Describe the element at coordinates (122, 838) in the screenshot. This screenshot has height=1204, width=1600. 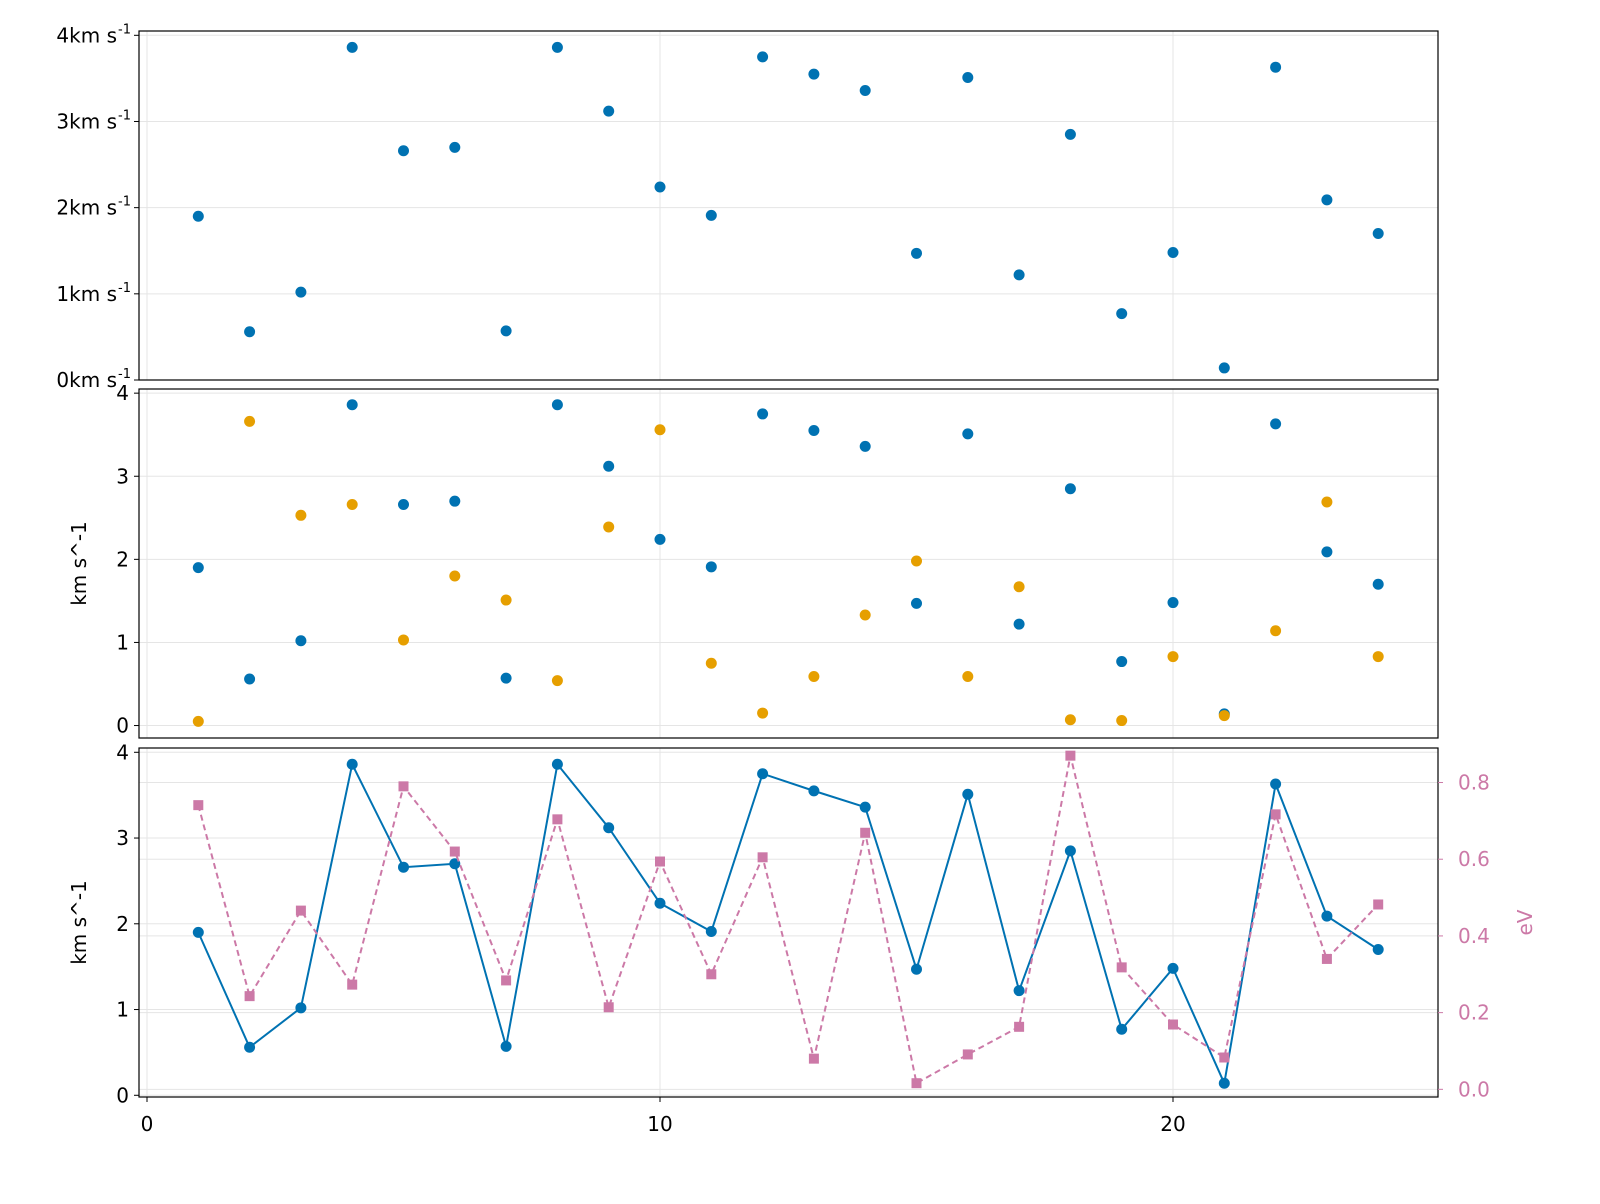
I see `y-tick-label: 3` at that location.